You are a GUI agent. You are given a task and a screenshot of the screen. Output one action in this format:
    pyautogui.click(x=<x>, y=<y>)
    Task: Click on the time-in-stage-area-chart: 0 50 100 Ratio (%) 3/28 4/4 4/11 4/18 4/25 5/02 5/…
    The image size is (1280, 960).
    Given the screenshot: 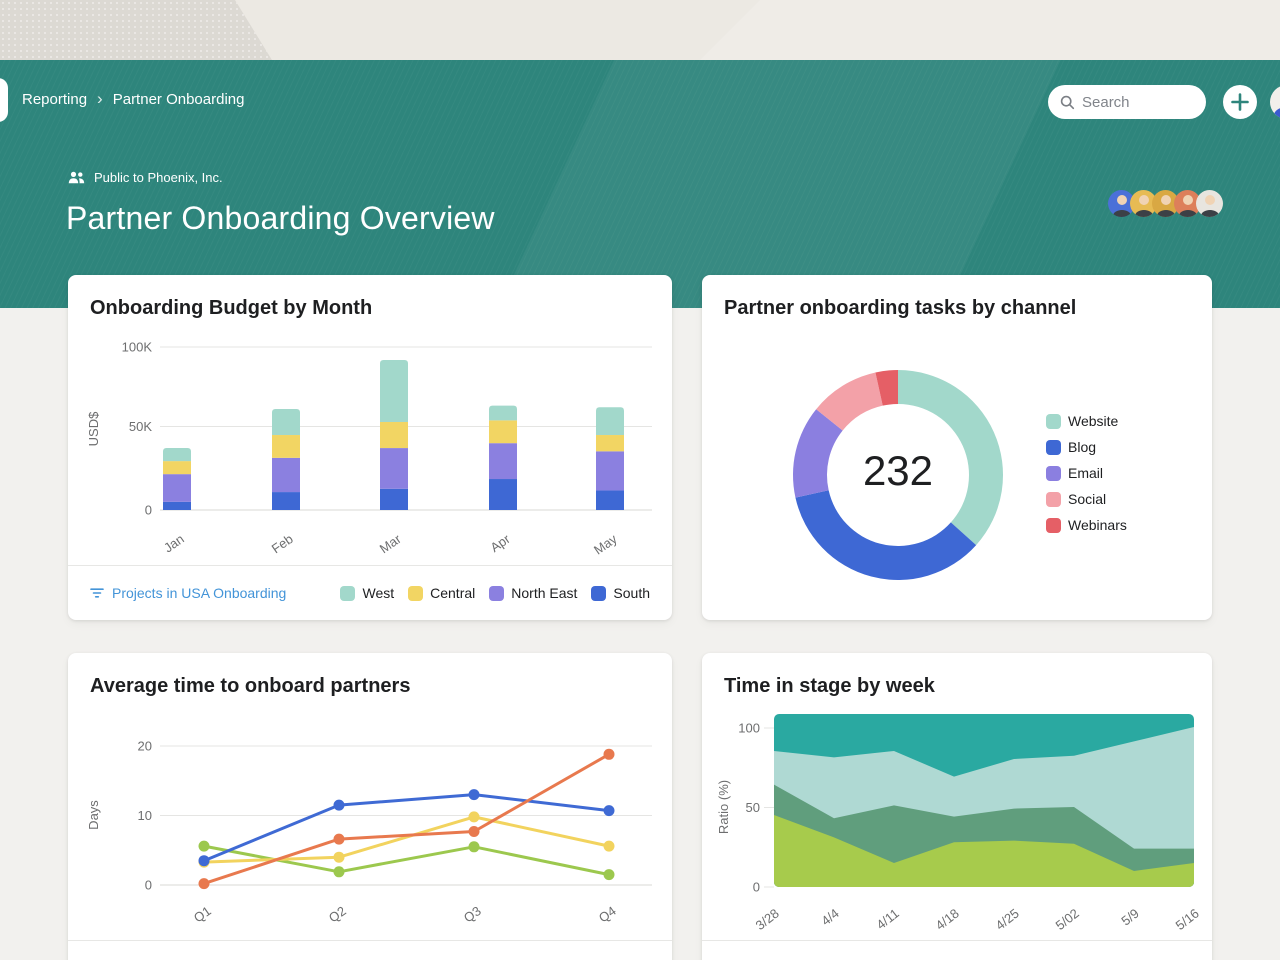 What is the action you would take?
    pyautogui.click(x=959, y=823)
    